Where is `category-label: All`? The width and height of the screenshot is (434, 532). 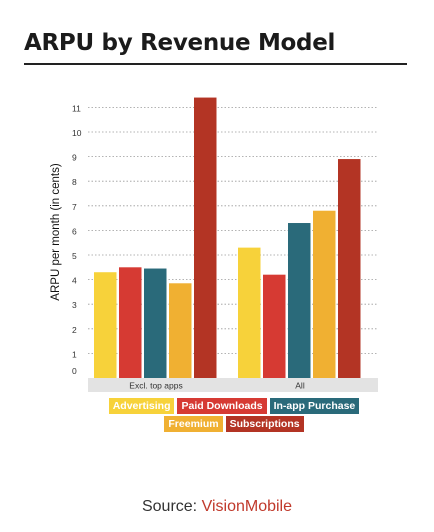
category-label: All is located at coordinates (300, 386).